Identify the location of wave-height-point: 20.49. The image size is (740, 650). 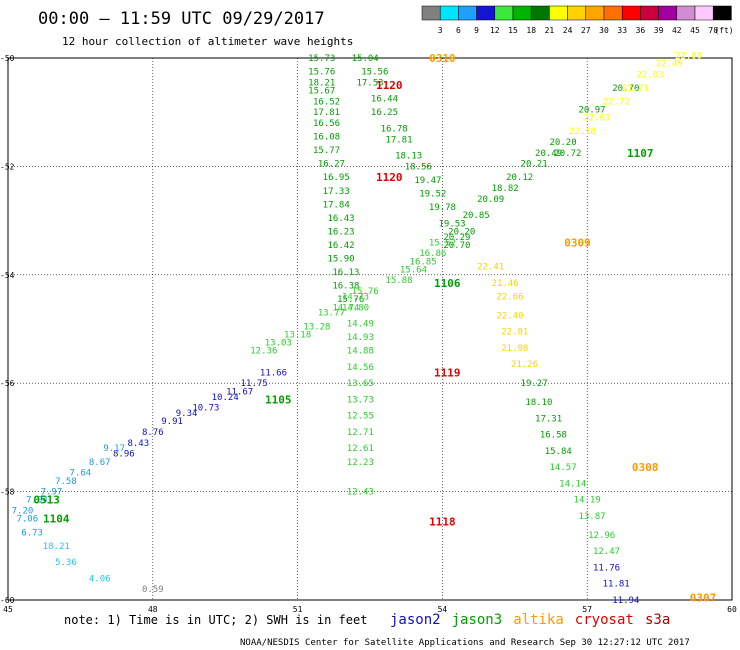
(548, 154).